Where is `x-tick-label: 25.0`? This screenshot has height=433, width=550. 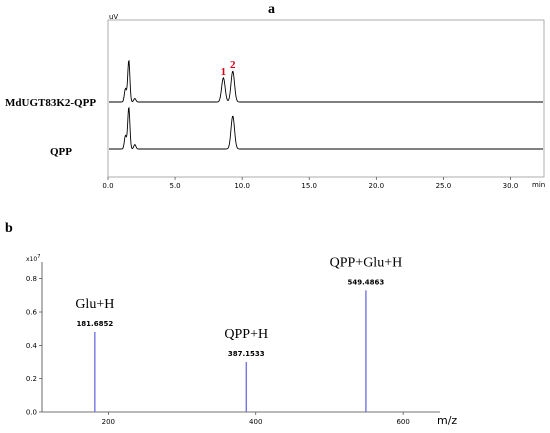 x-tick-label: 25.0 is located at coordinates (444, 186).